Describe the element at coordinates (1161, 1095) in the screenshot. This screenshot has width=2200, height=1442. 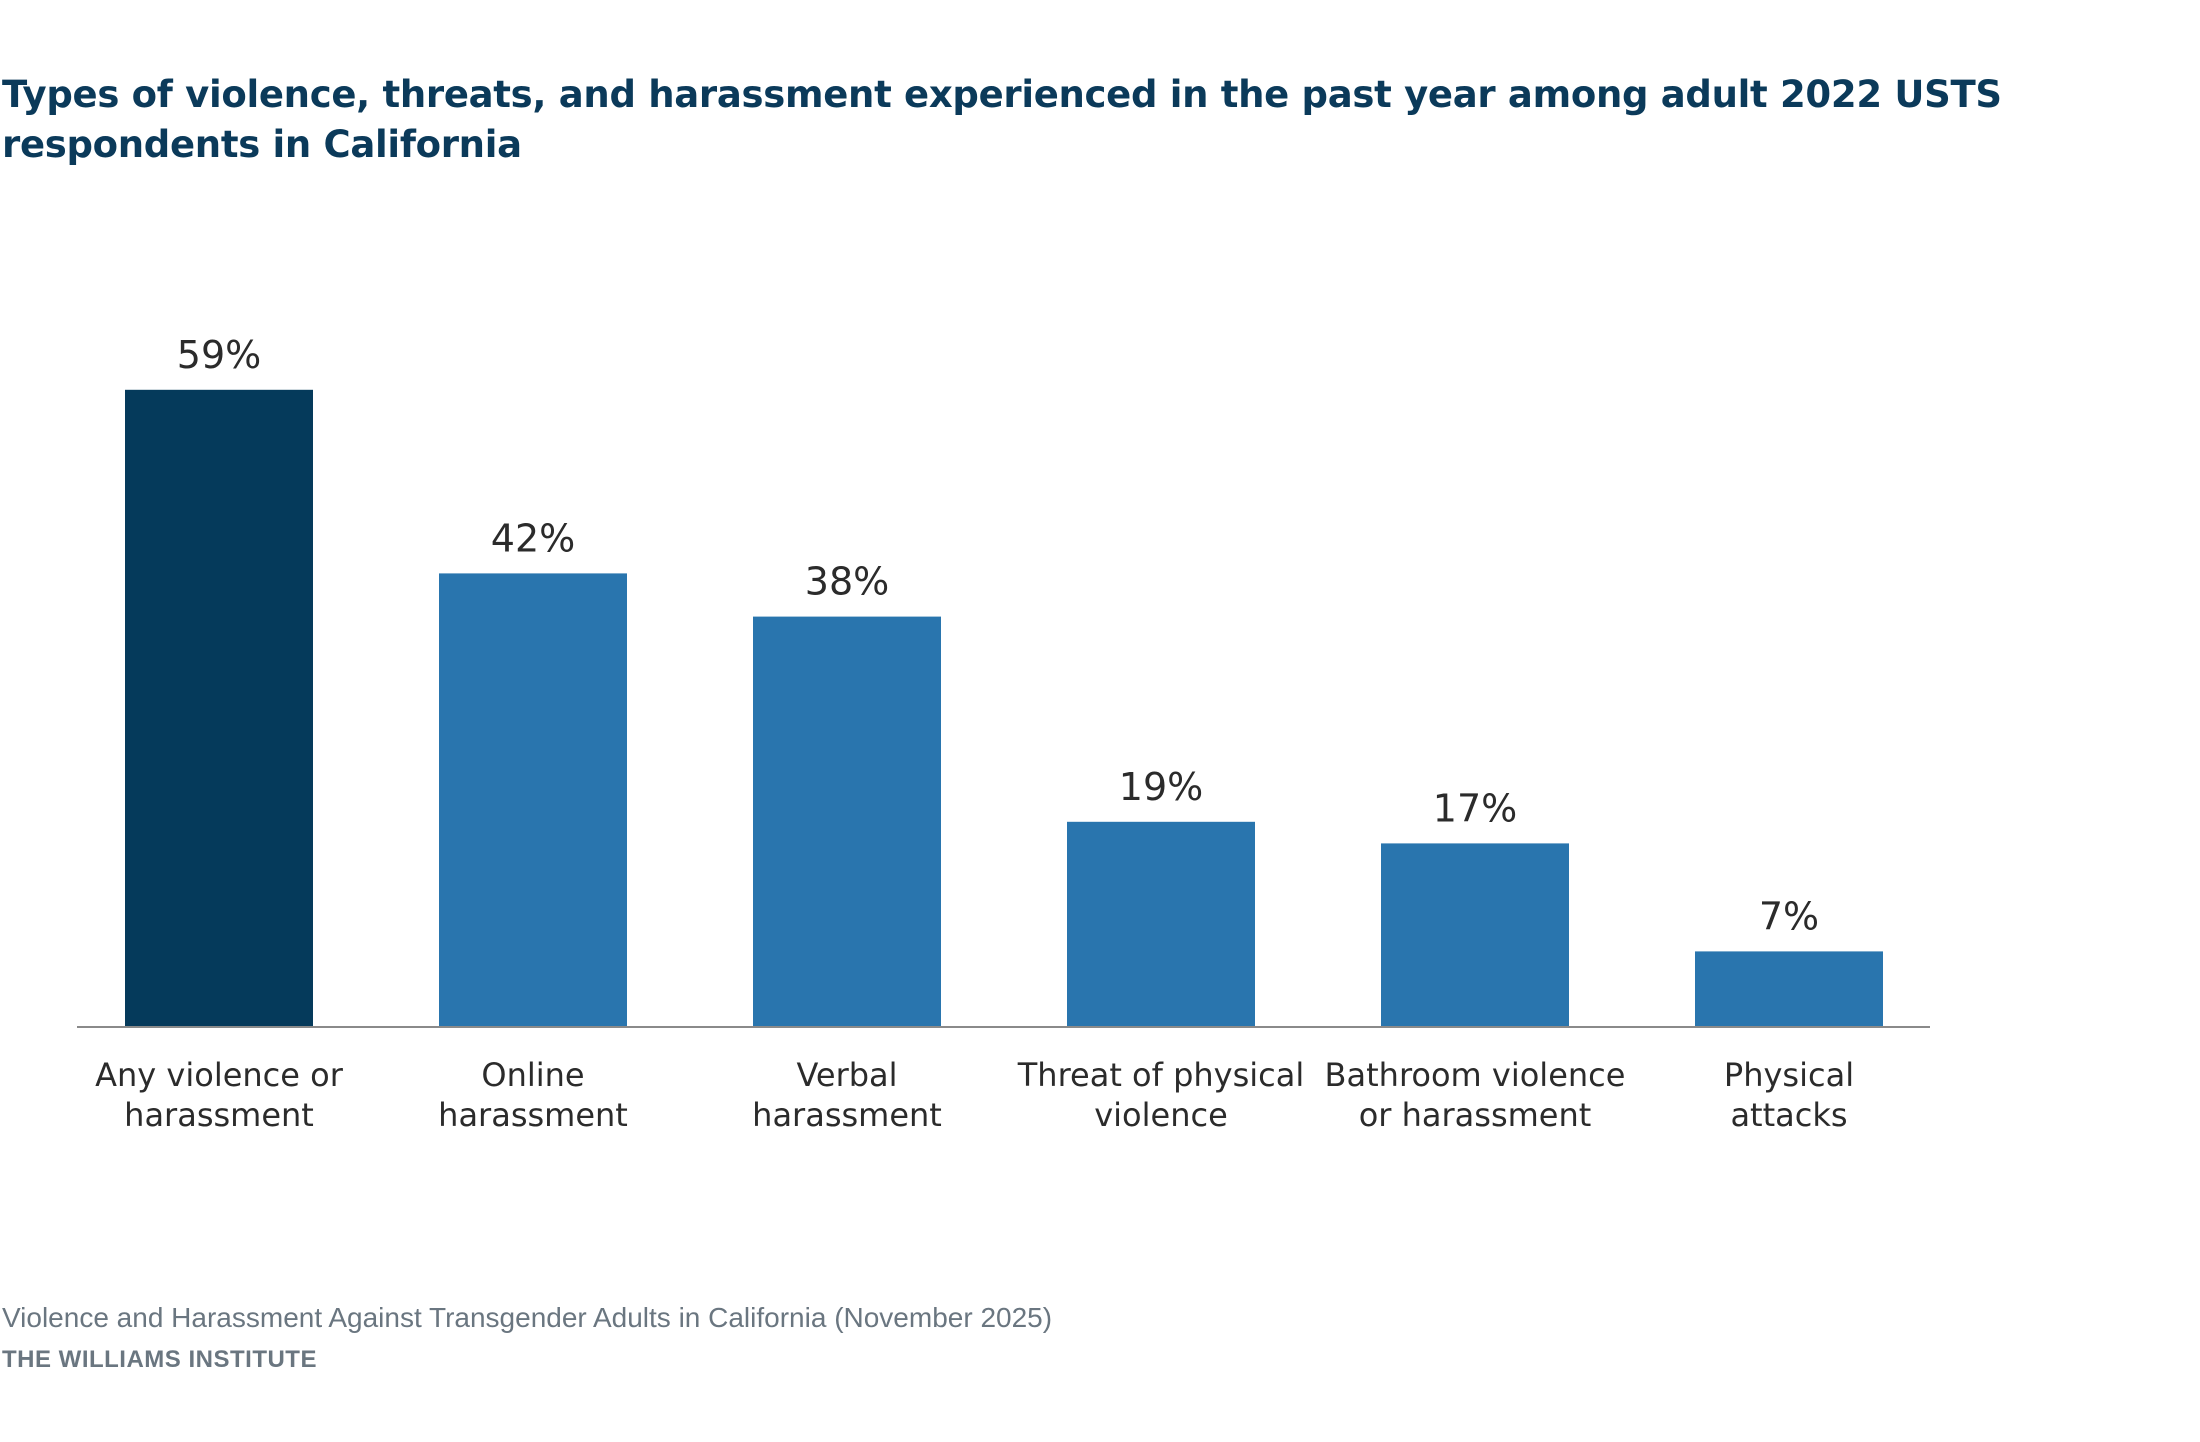
I see `category-label-3: Threat of physical violence` at that location.